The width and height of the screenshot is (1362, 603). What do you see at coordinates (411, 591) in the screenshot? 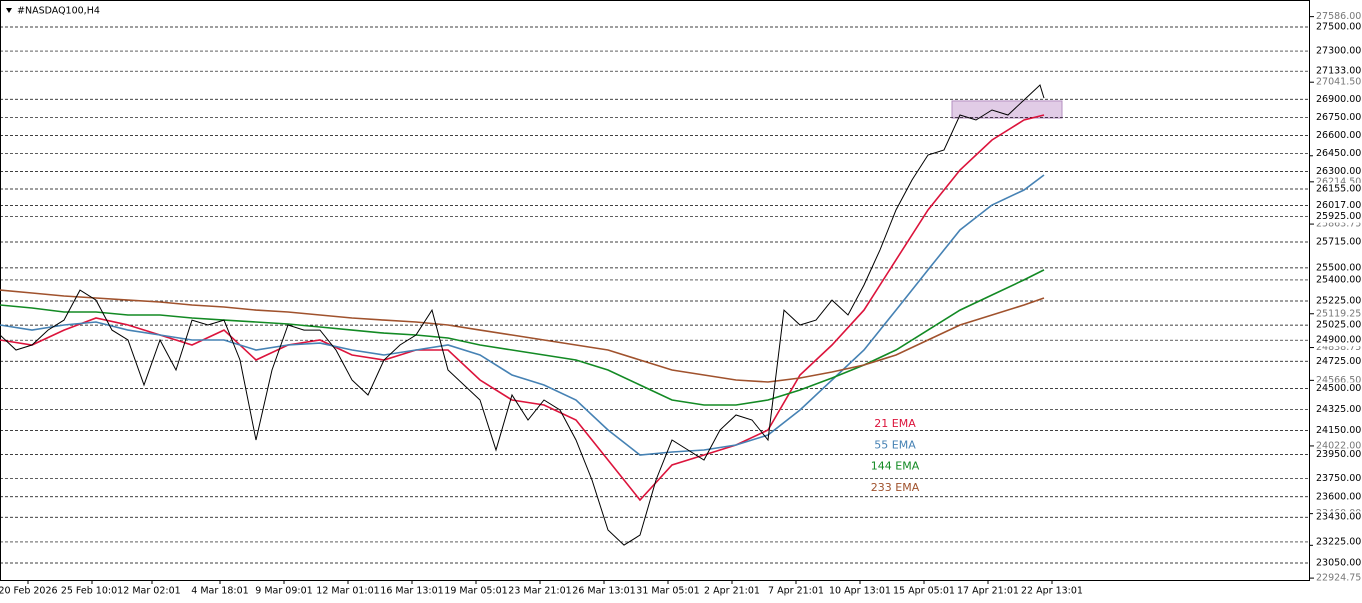
I see `x-tick-label: 16 Mar 13:01` at bounding box center [411, 591].